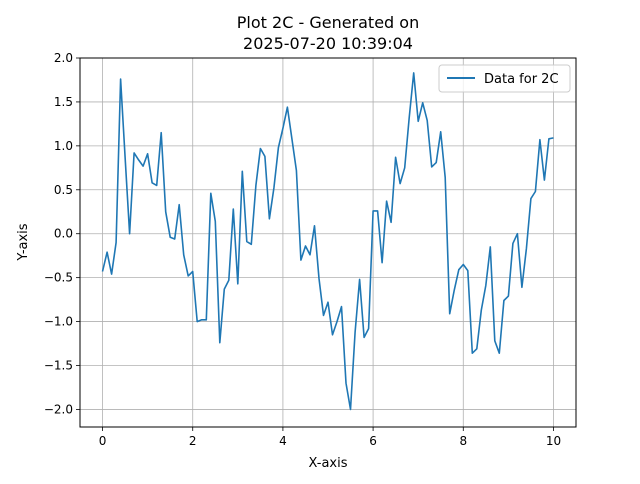 The width and height of the screenshot is (640, 484). I want to click on x-tick-label: 10, so click(553, 441).